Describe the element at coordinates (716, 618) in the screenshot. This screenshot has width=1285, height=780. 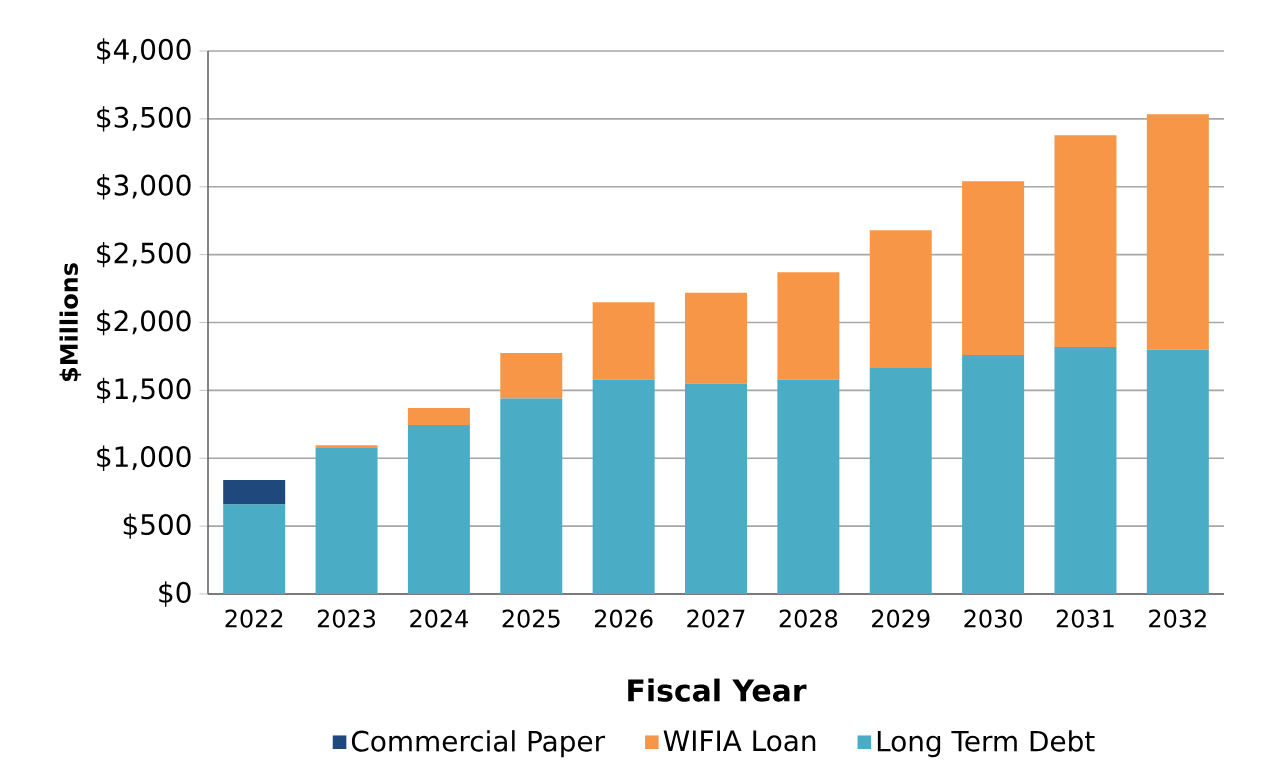
I see `x-tick-label: 2027` at that location.